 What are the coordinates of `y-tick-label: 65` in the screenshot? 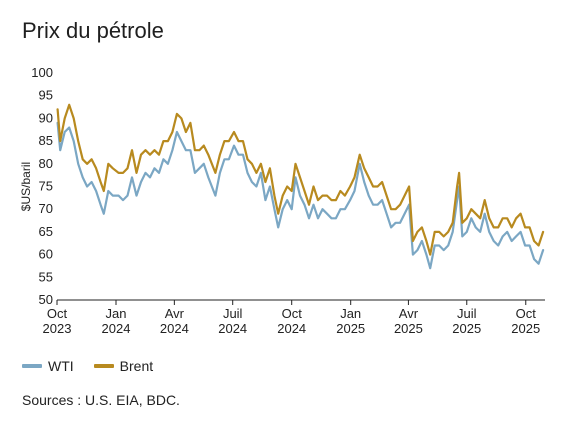 It's located at (46, 231).